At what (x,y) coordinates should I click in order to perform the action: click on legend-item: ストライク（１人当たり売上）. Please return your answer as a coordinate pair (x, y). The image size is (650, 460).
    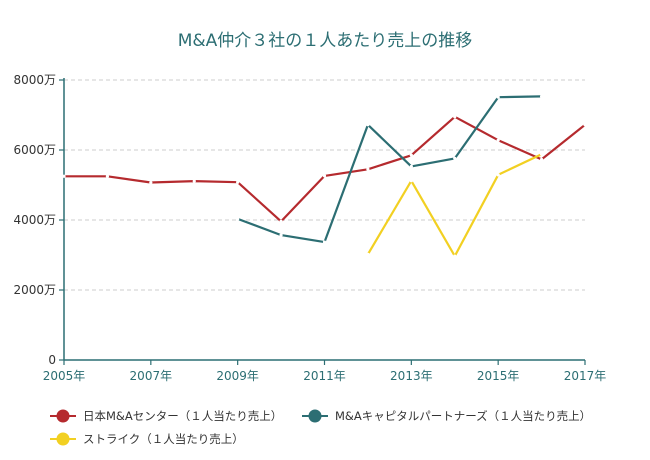
    Looking at the image, I should click on (147, 439).